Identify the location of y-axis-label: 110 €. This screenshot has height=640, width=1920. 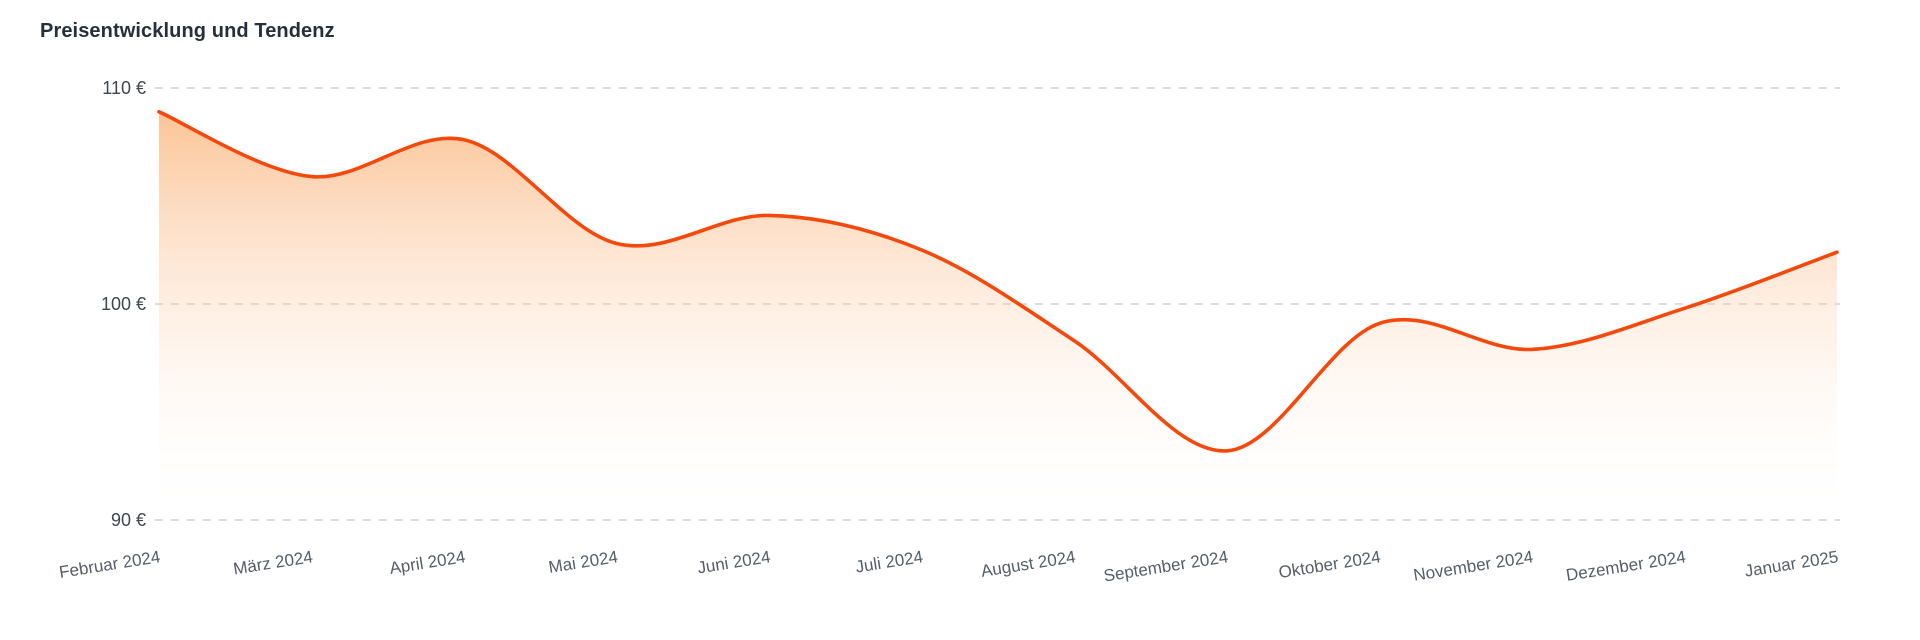
(124, 88).